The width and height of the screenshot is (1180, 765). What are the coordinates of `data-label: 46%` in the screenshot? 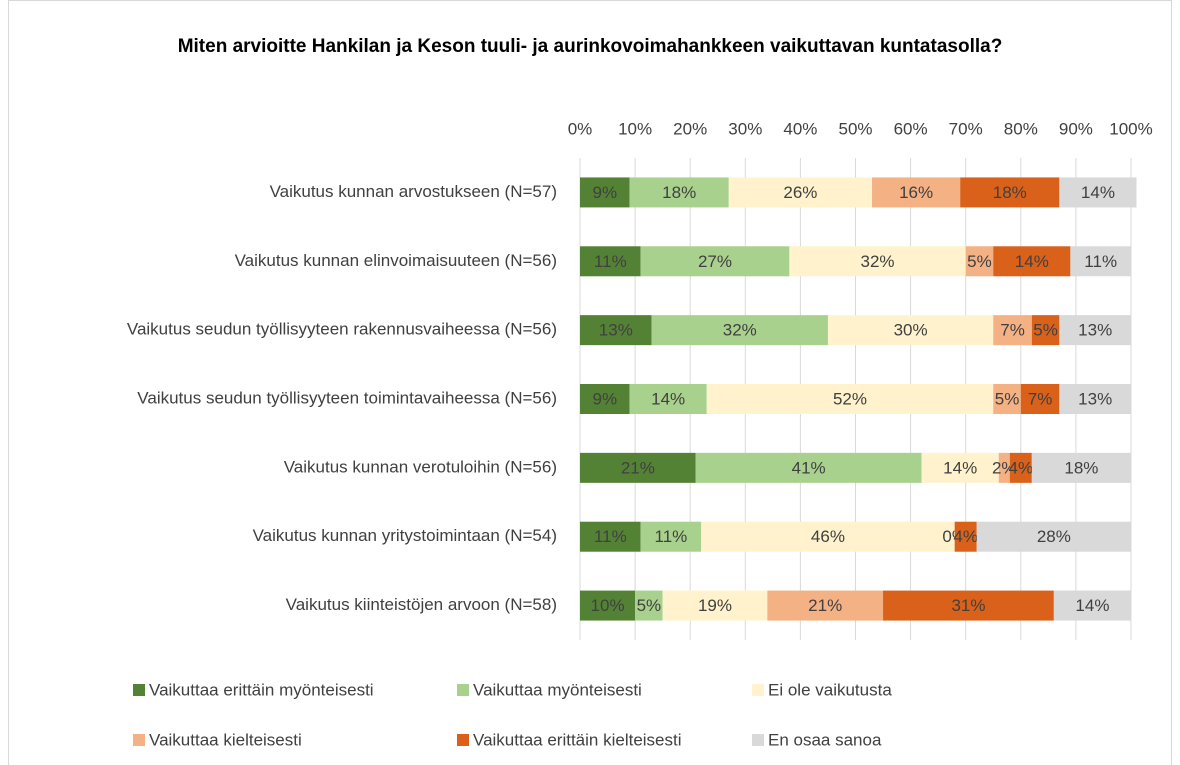 It's located at (828, 536).